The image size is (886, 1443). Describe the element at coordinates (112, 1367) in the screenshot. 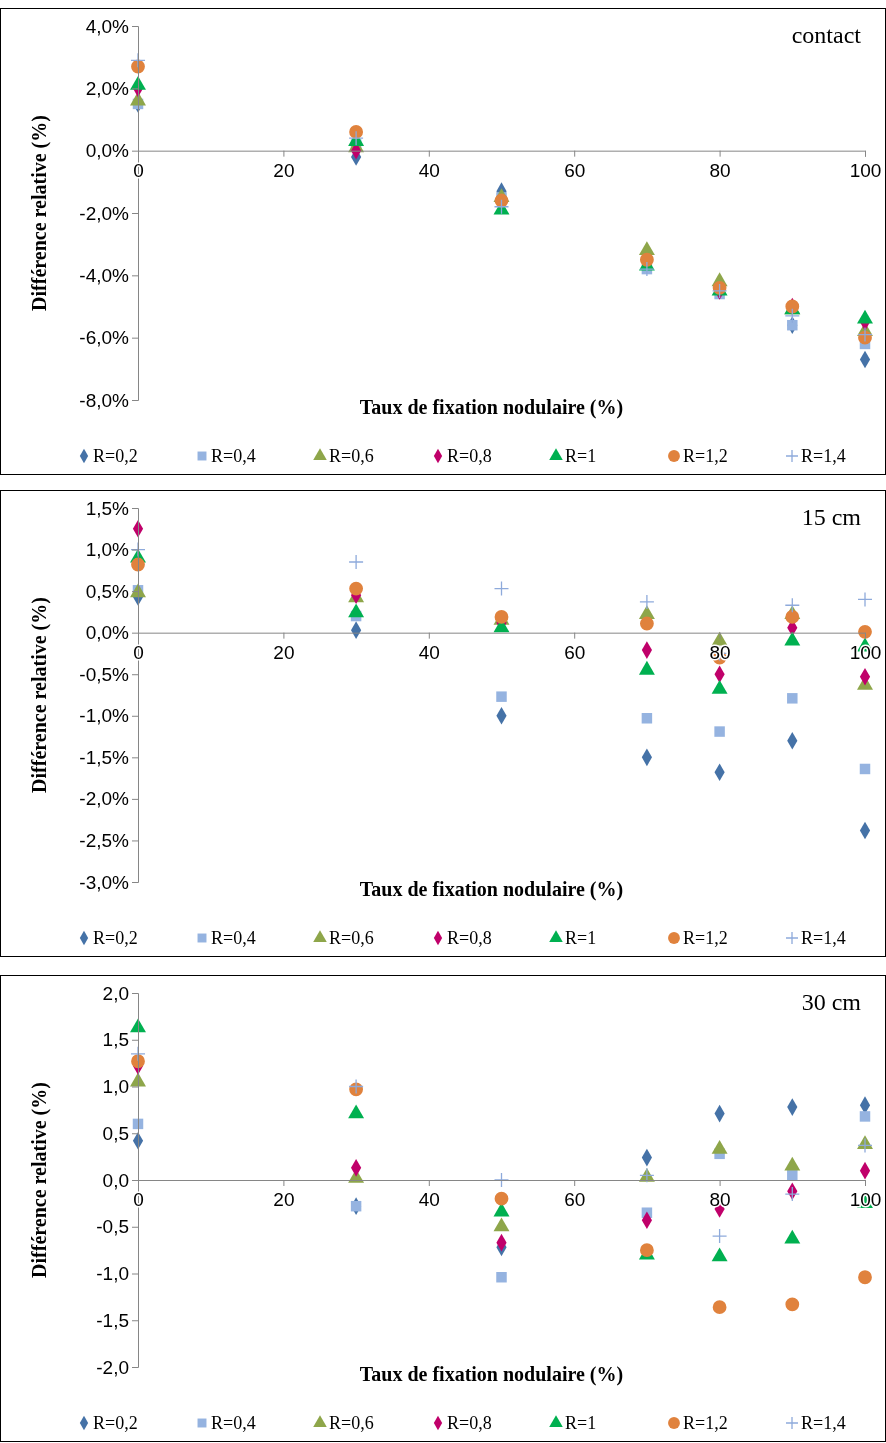

I see `y-tick-label: -2,0` at that location.